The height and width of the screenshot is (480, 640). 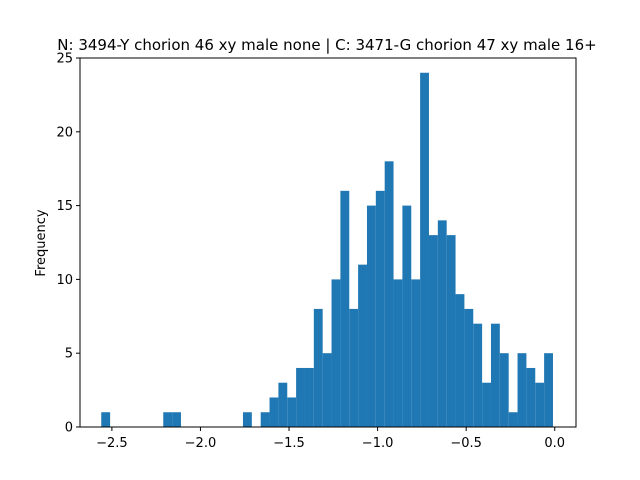 I want to click on x-tick-label: −2.5, so click(x=112, y=443).